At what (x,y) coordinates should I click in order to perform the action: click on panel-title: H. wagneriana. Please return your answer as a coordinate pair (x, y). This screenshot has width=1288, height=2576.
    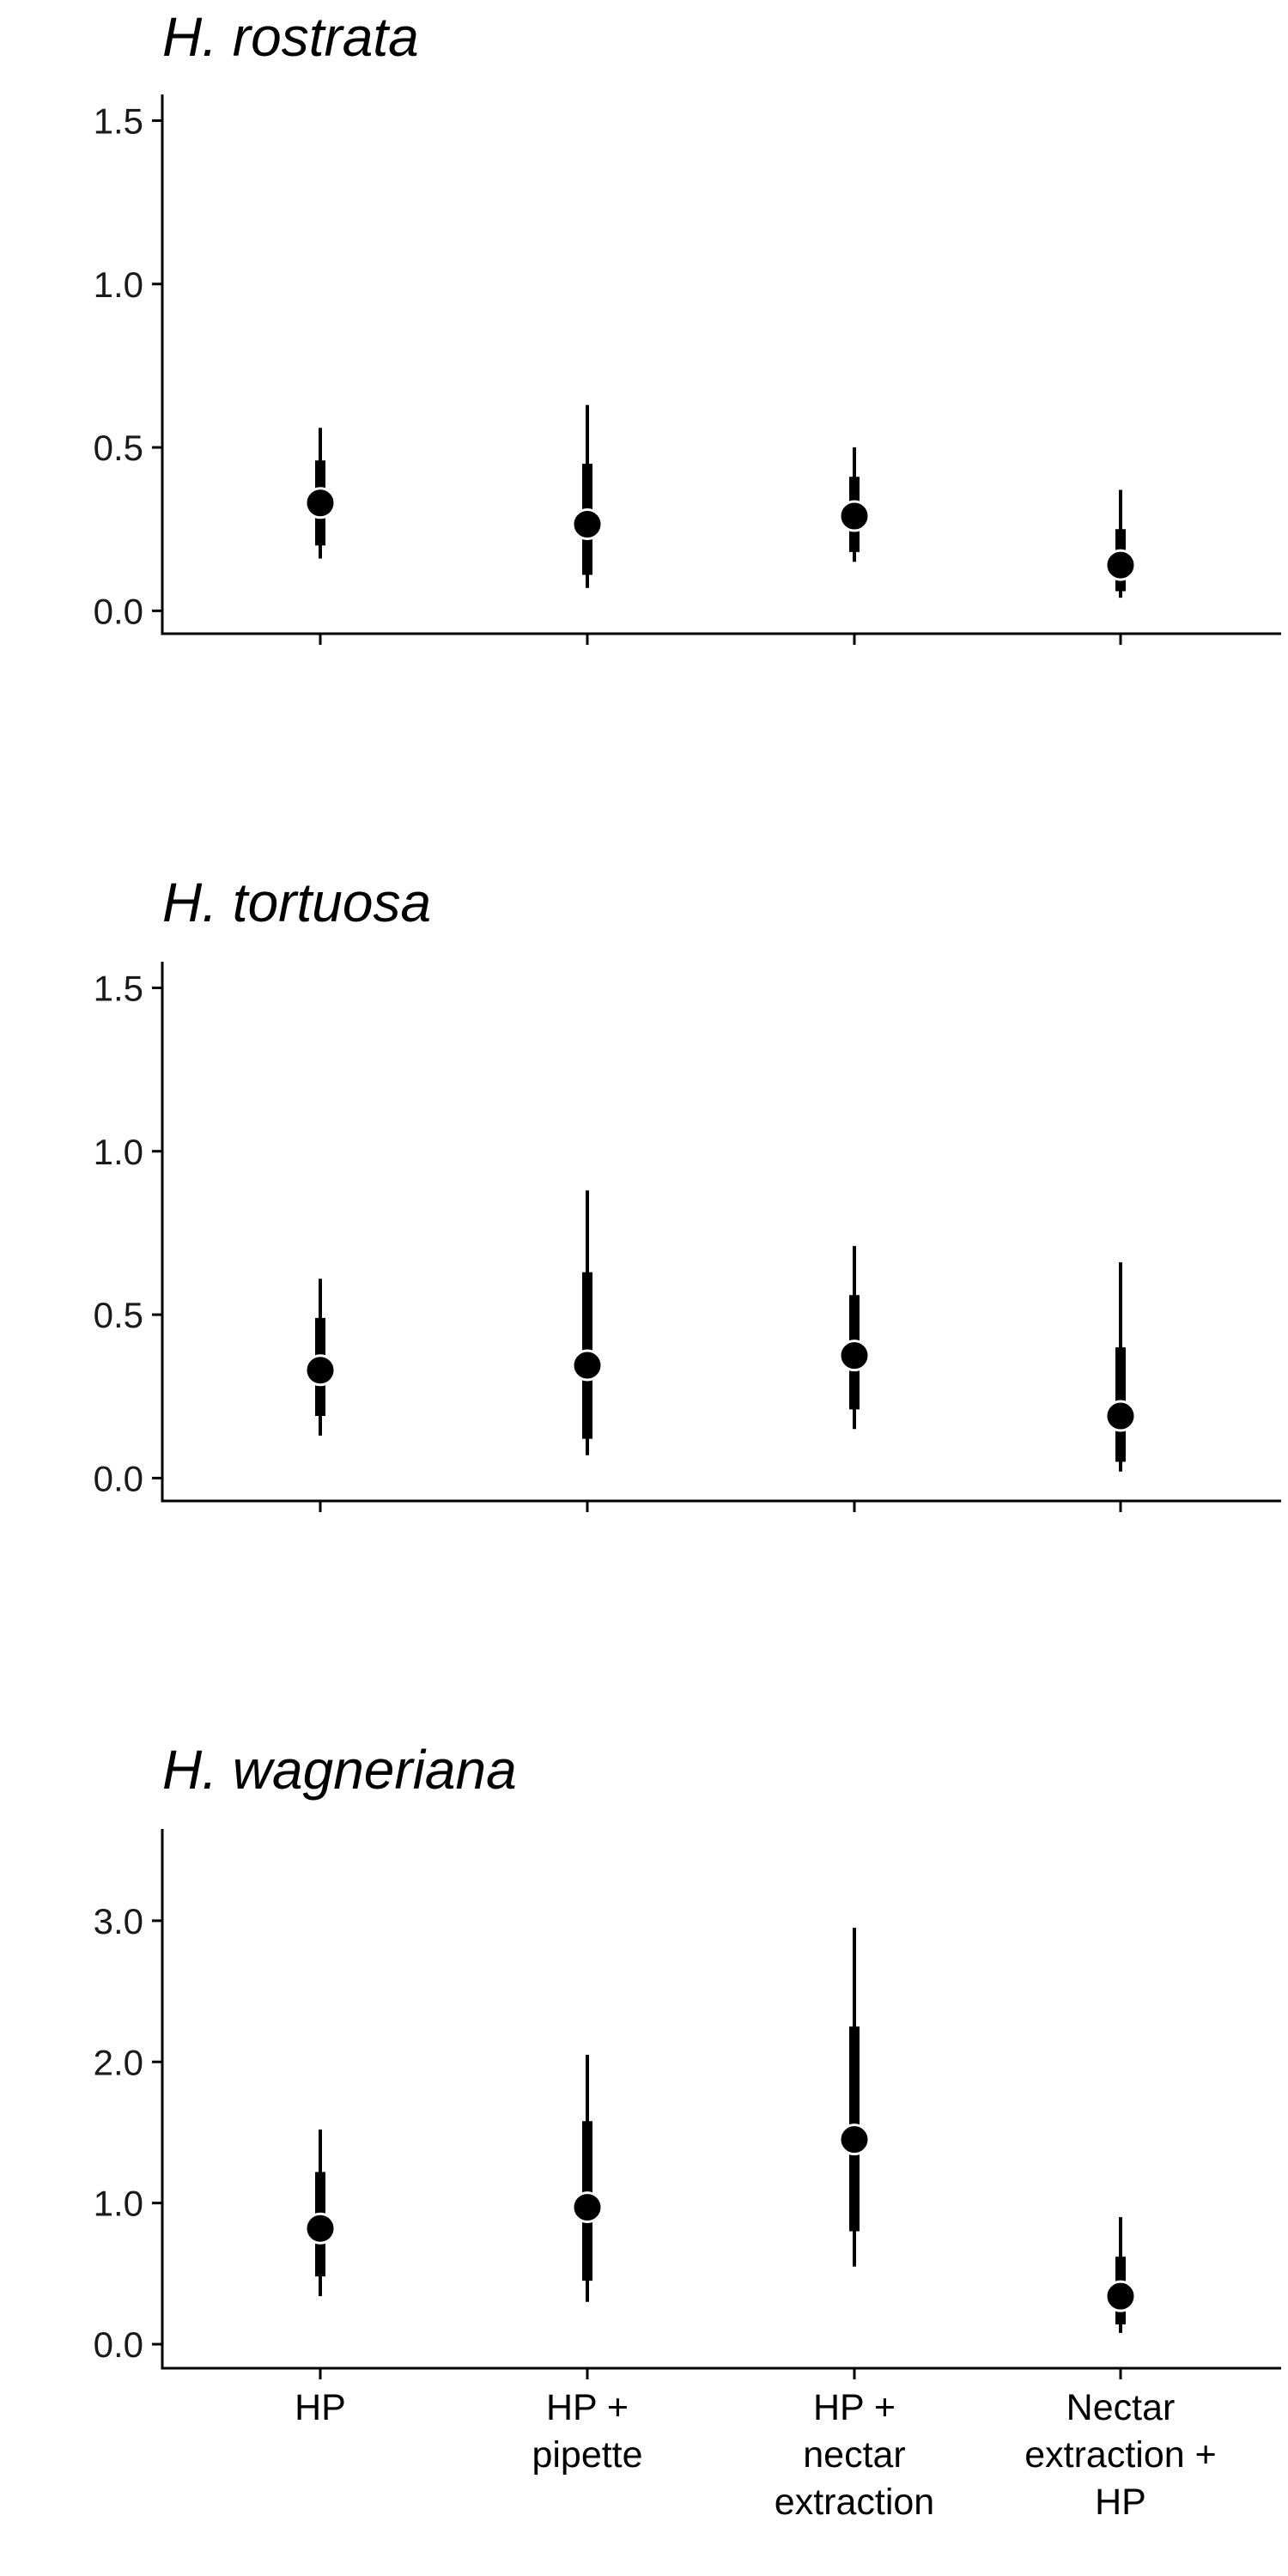
    Looking at the image, I should click on (339, 1770).